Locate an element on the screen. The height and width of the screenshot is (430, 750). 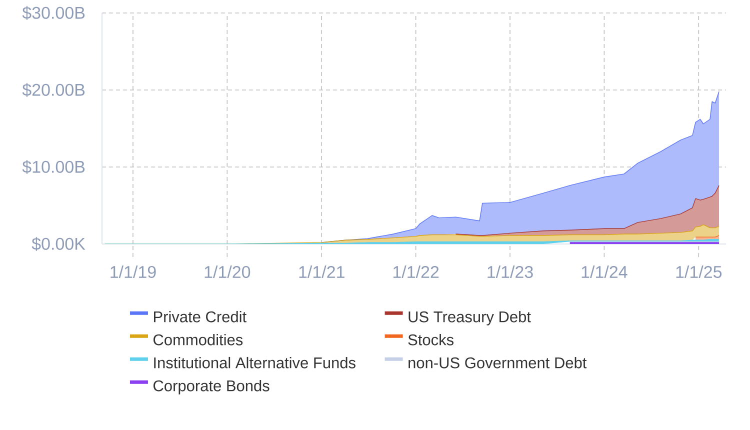
y-tick-label: $10.00B is located at coordinates (53, 167).